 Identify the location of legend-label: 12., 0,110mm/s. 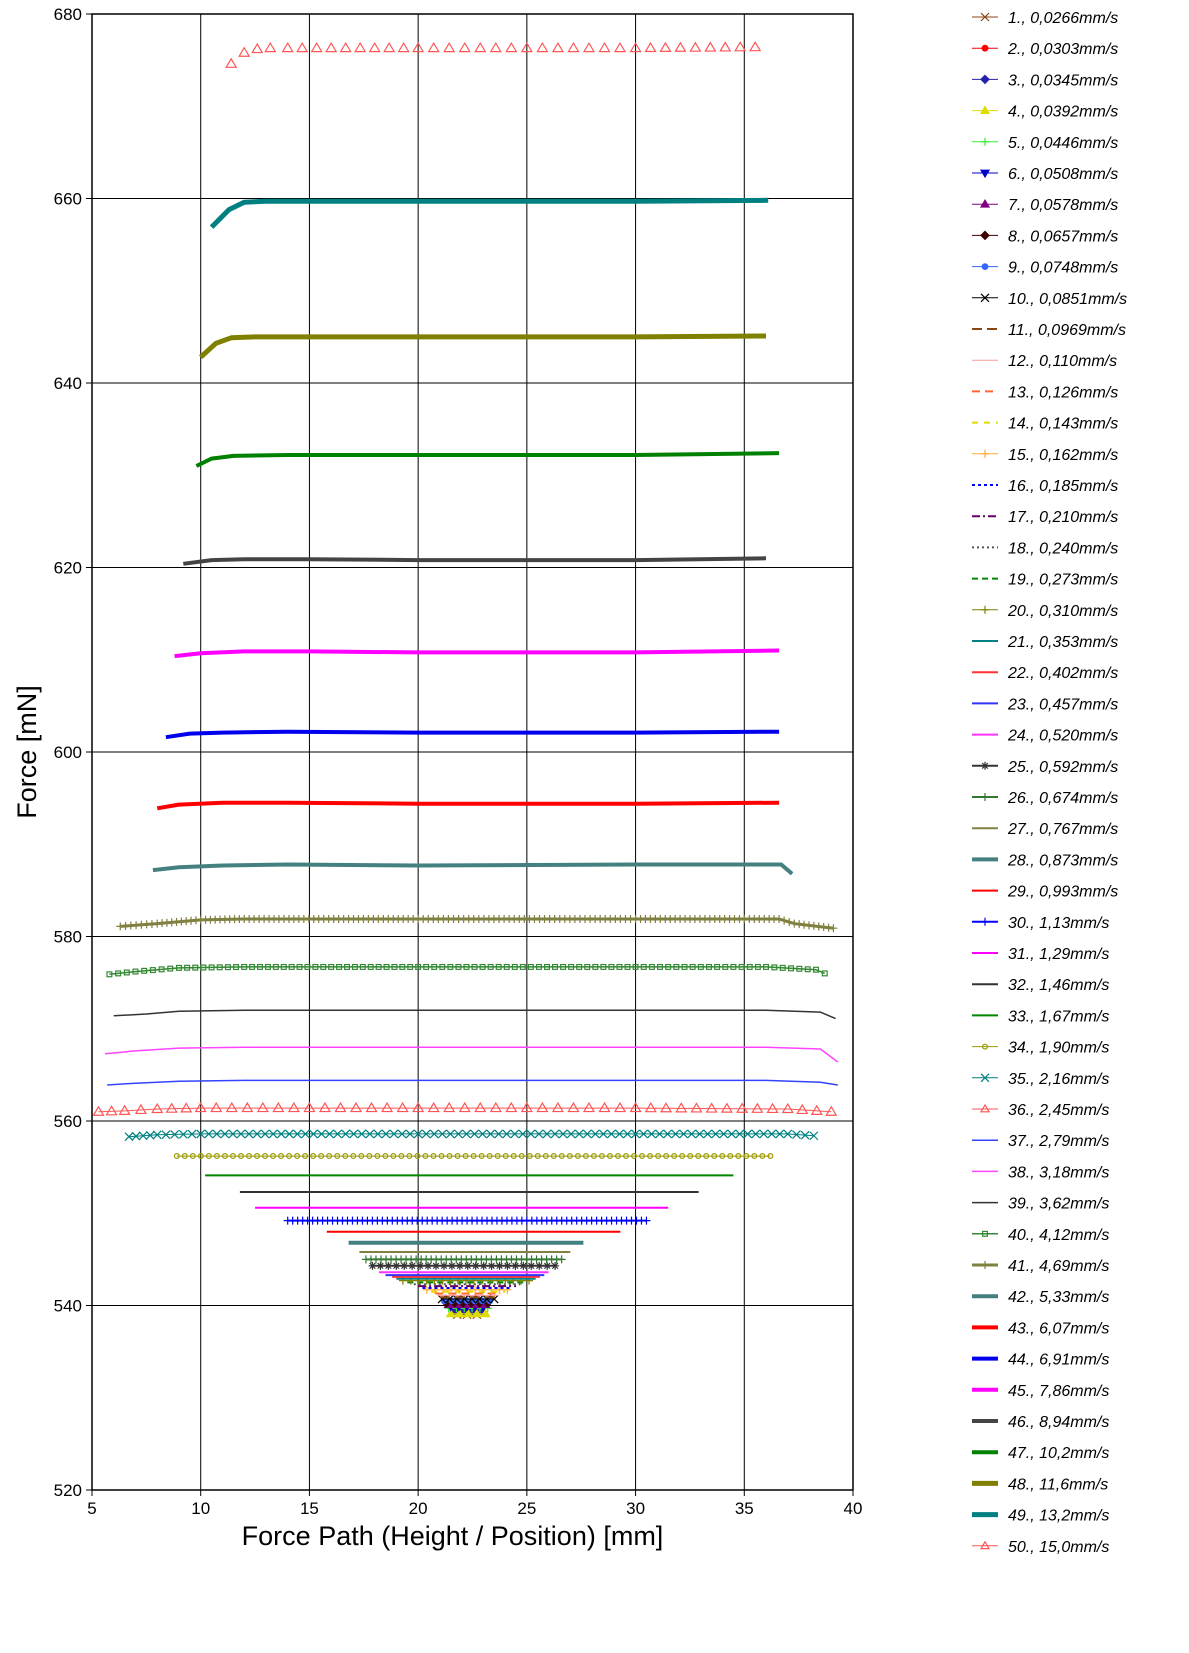
(1062, 361).